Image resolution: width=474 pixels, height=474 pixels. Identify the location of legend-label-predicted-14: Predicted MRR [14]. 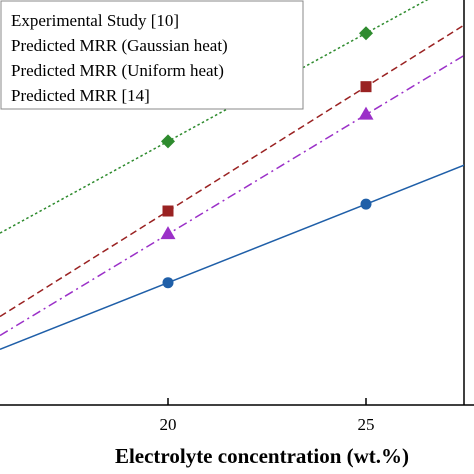
(80, 95).